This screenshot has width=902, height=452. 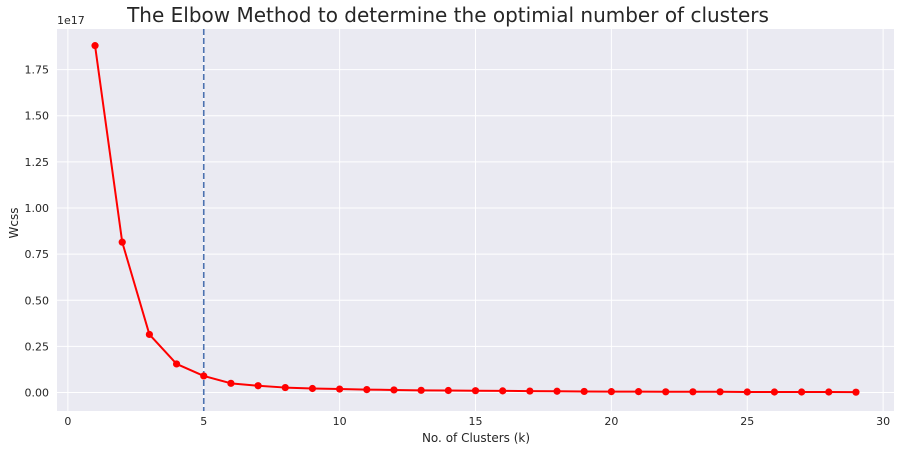 I want to click on x-tick-labels: 0 5 10 15 20 25 30, so click(x=477, y=421).